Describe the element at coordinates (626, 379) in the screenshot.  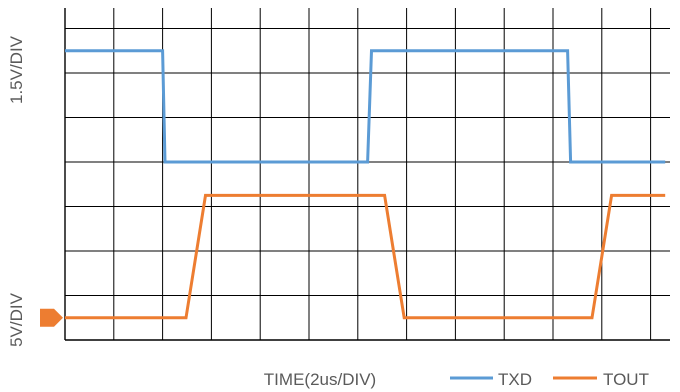
I see `legend-label-tout: TOUT` at that location.